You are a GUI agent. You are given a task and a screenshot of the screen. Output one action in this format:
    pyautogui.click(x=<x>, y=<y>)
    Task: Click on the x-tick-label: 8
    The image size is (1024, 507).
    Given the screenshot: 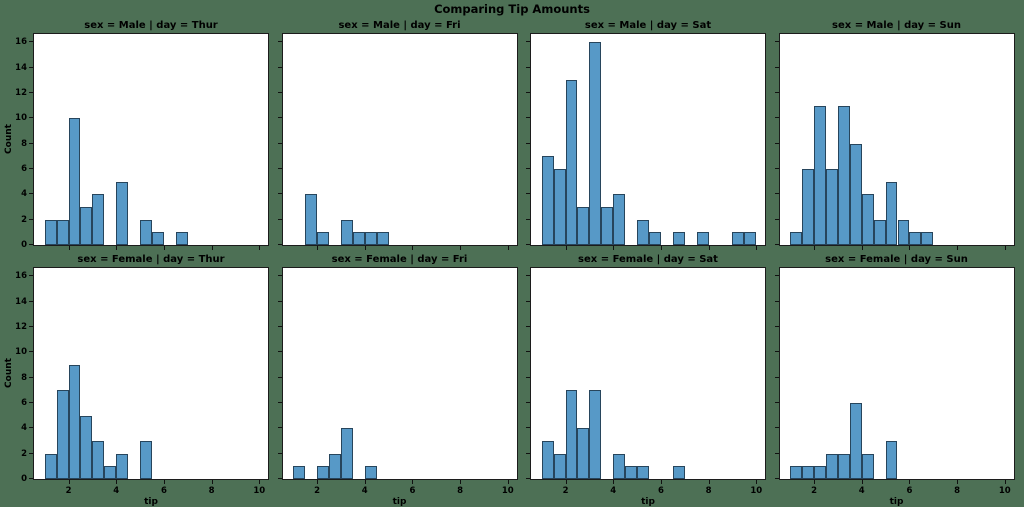 What is the action you would take?
    pyautogui.click(x=708, y=491)
    